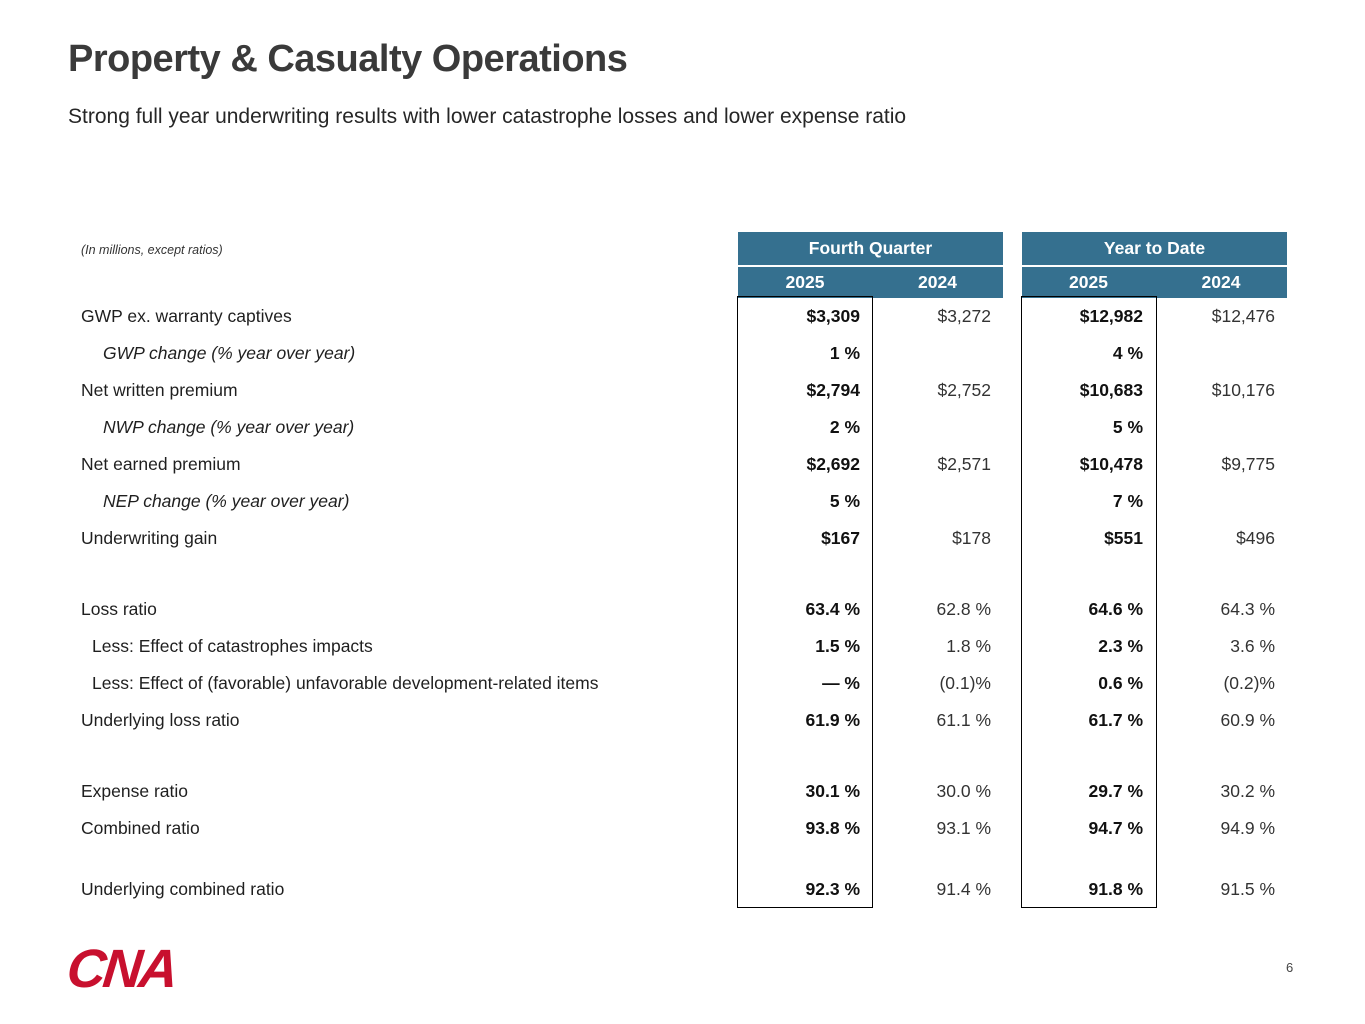 The height and width of the screenshot is (1024, 1365). Describe the element at coordinates (1247, 828) in the screenshot. I see `value-cell: 94.9 %` at that location.